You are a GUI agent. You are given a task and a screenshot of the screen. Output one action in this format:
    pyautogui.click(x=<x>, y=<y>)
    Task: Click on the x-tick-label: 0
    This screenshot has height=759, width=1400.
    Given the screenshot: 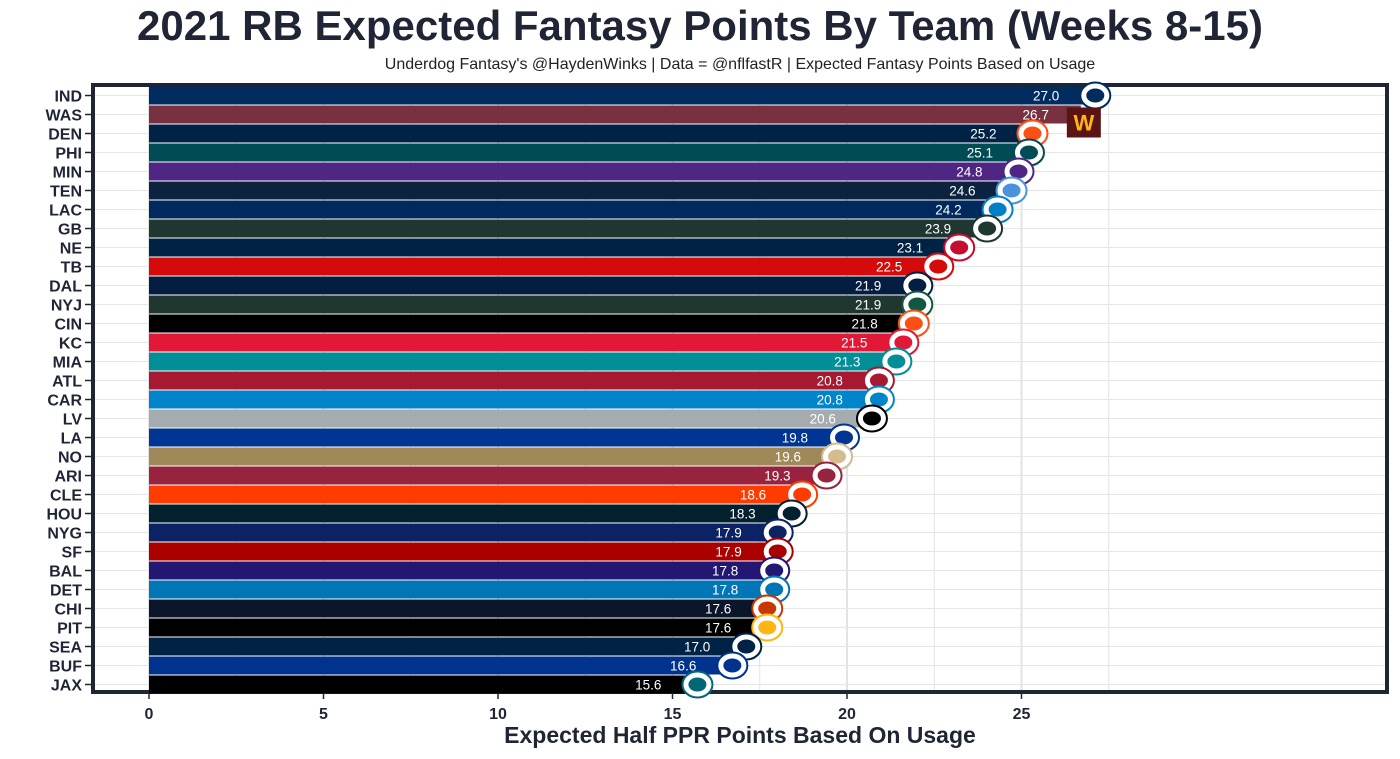 What is the action you would take?
    pyautogui.click(x=149, y=714)
    